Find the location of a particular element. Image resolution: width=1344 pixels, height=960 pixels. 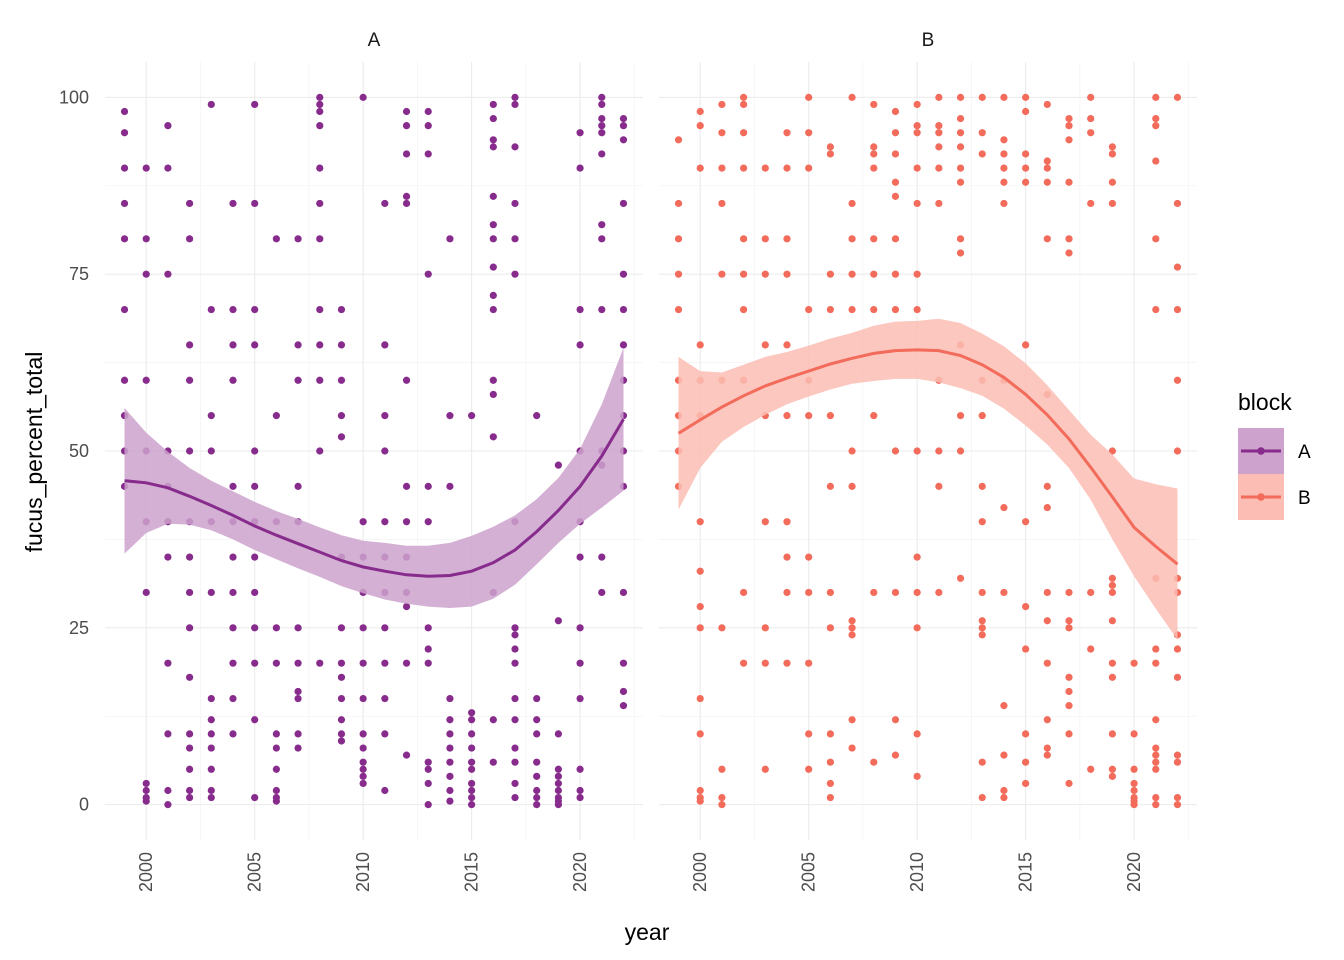

y-tick-label: 50 is located at coordinates (79, 451).